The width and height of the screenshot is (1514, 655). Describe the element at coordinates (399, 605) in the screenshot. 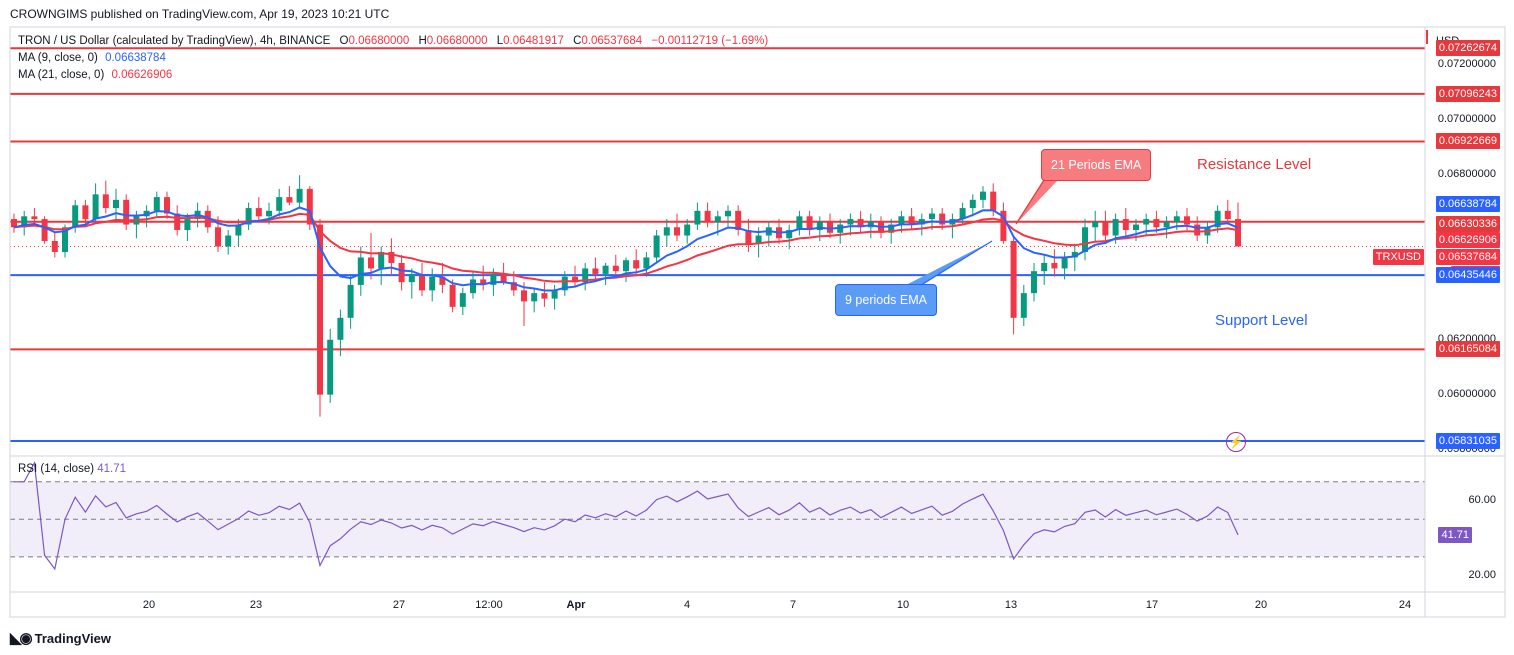

I see `x-tick-label: 27` at that location.